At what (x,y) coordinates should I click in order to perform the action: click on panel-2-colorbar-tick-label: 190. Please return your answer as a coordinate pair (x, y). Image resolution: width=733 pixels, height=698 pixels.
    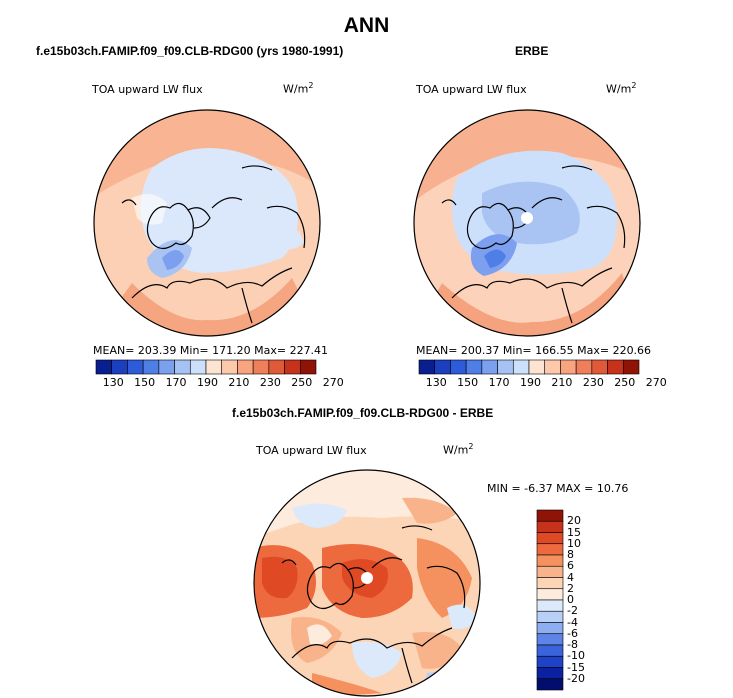
    Looking at the image, I should click on (530, 382).